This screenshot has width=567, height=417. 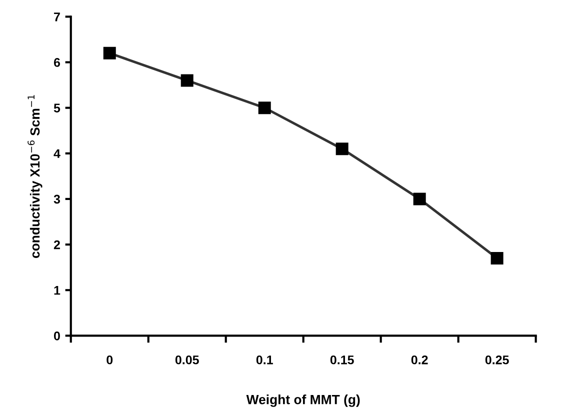 I want to click on y-tick-label: 4, so click(x=57, y=153).